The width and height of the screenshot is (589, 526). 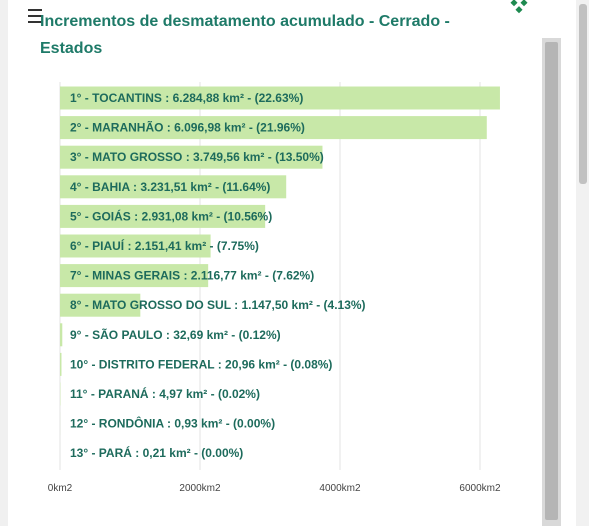 I want to click on bar-label: 5° - GOIÁS : 2.931,08 km² - (10.56%), so click(x=171, y=215).